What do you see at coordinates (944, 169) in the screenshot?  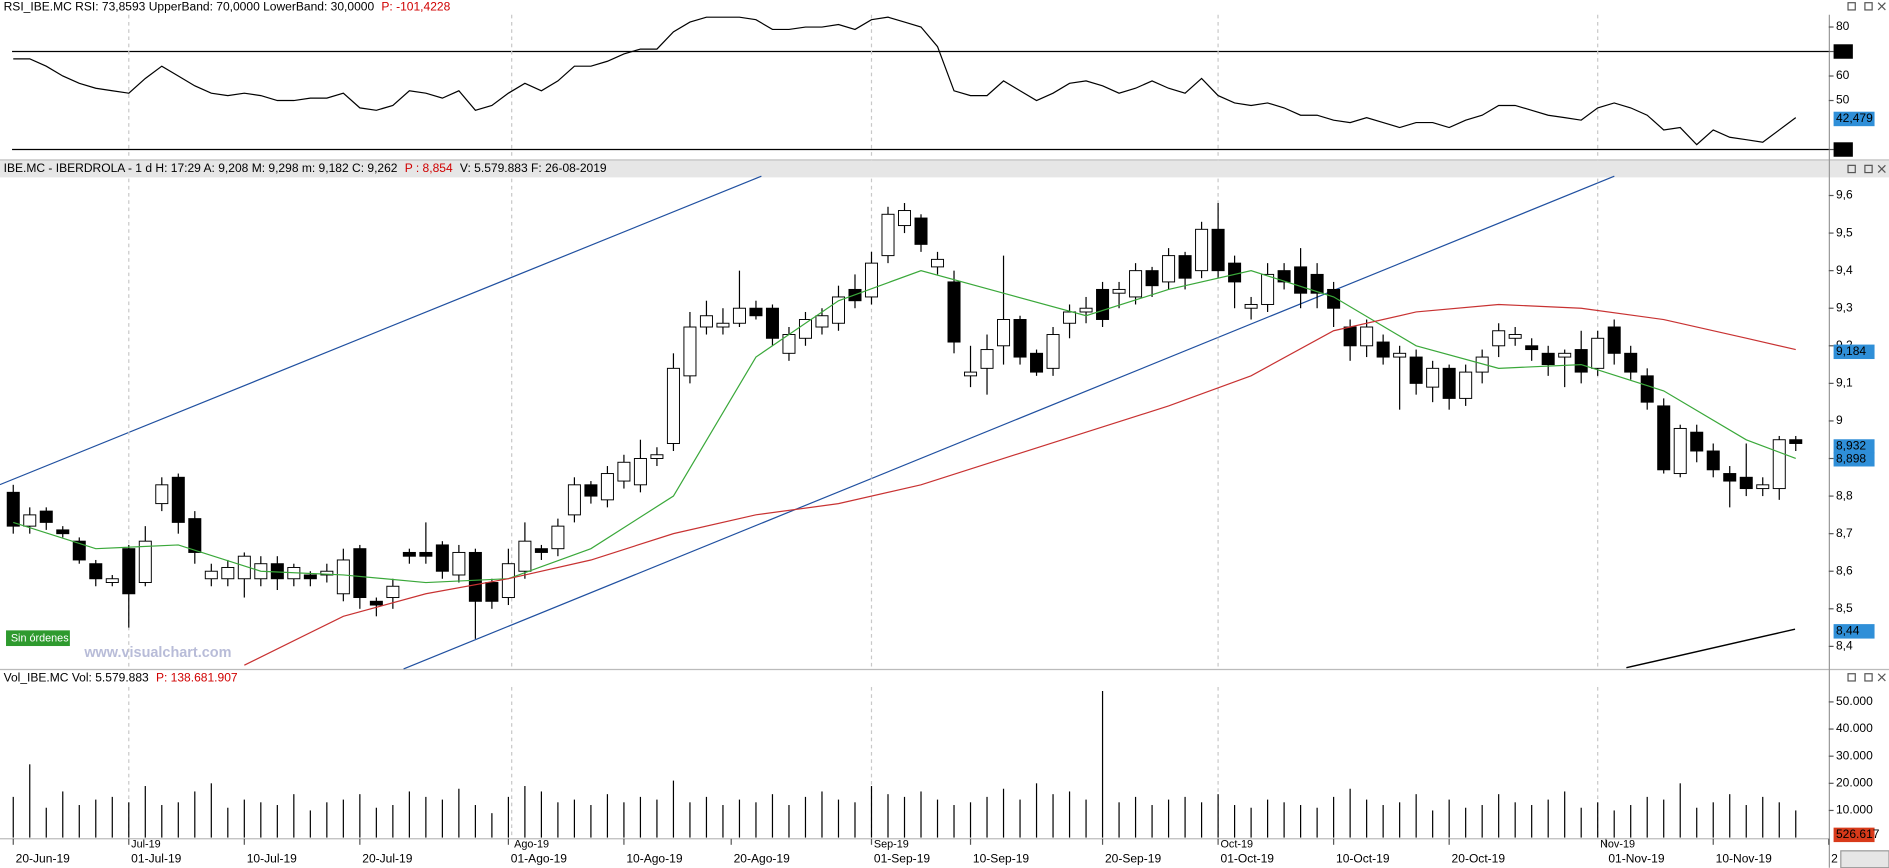 I see `price-header-bar` at bounding box center [944, 169].